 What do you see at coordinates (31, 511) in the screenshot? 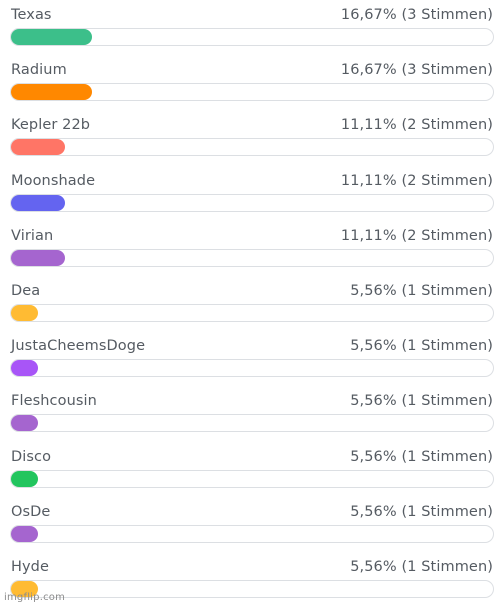
I see `option-name: OsDe` at bounding box center [31, 511].